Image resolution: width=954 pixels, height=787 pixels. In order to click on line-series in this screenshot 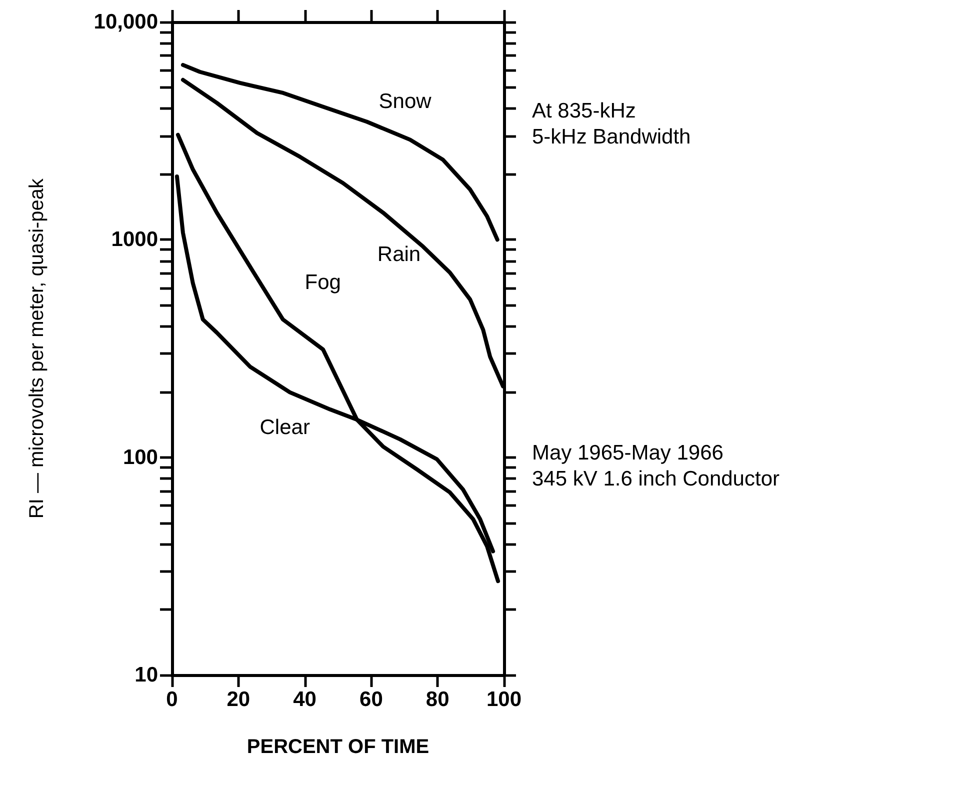, I will do `click(340, 152)`.